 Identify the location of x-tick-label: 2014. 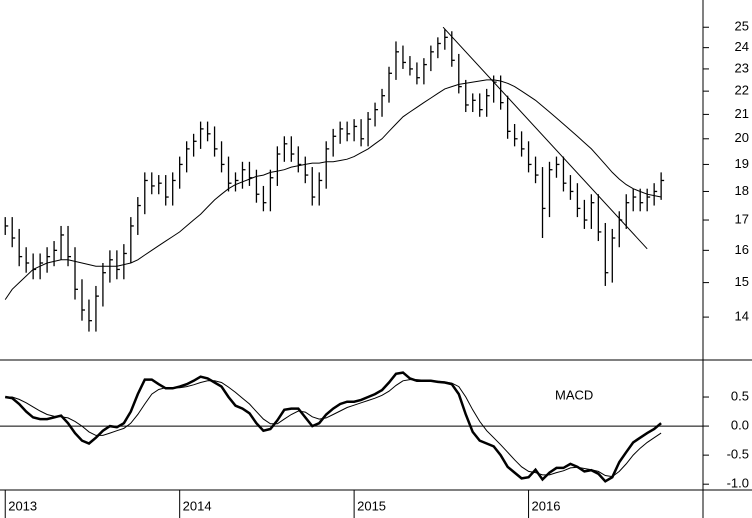
(197, 505).